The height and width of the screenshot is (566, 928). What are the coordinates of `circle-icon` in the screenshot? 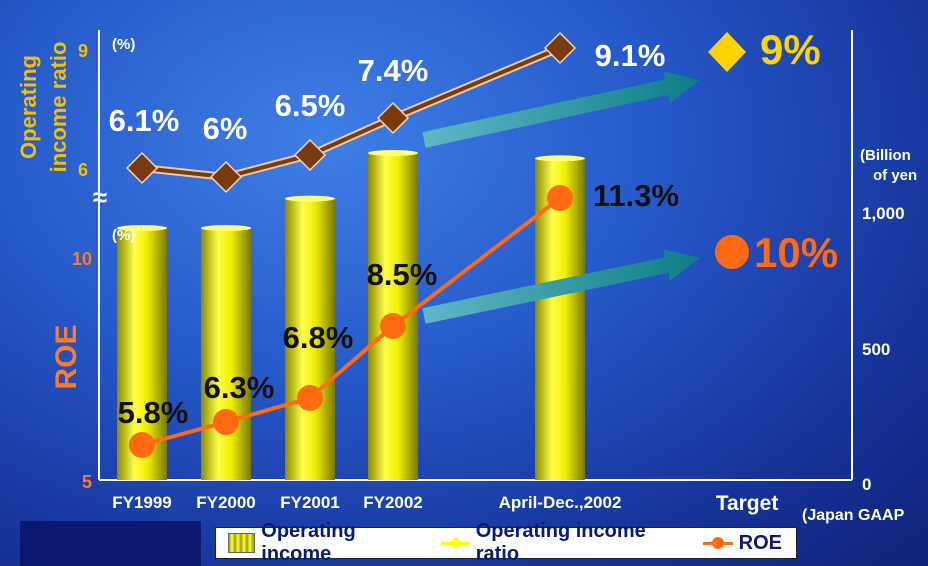 It's located at (717, 542).